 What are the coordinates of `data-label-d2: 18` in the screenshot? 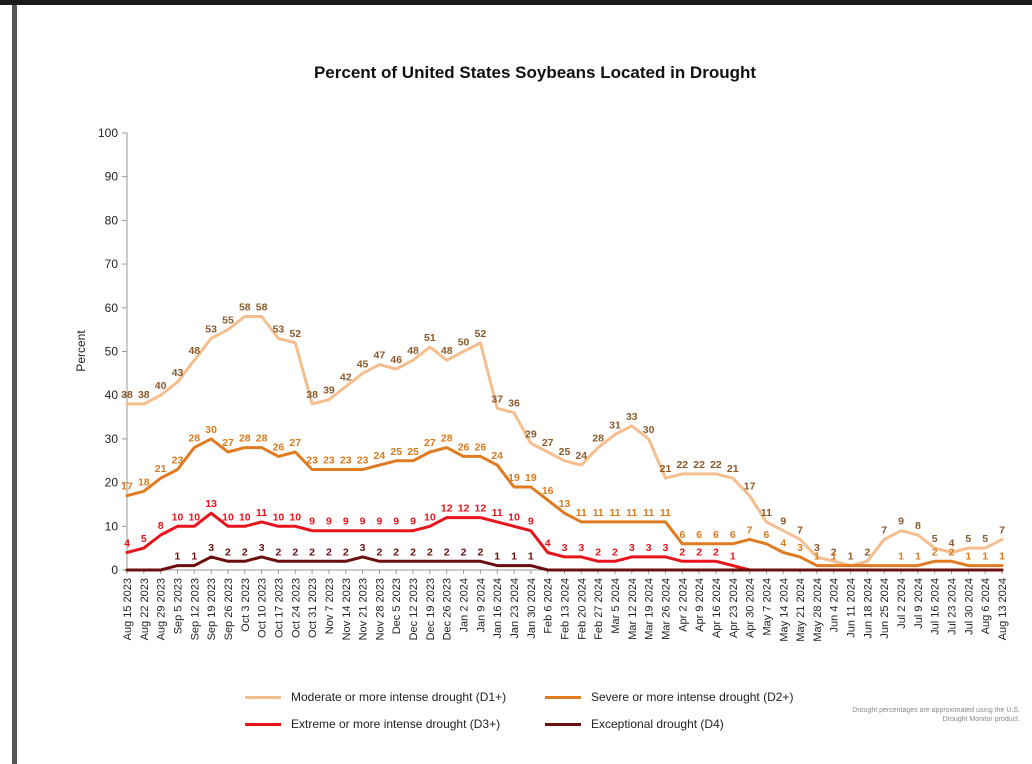 It's located at (144, 482).